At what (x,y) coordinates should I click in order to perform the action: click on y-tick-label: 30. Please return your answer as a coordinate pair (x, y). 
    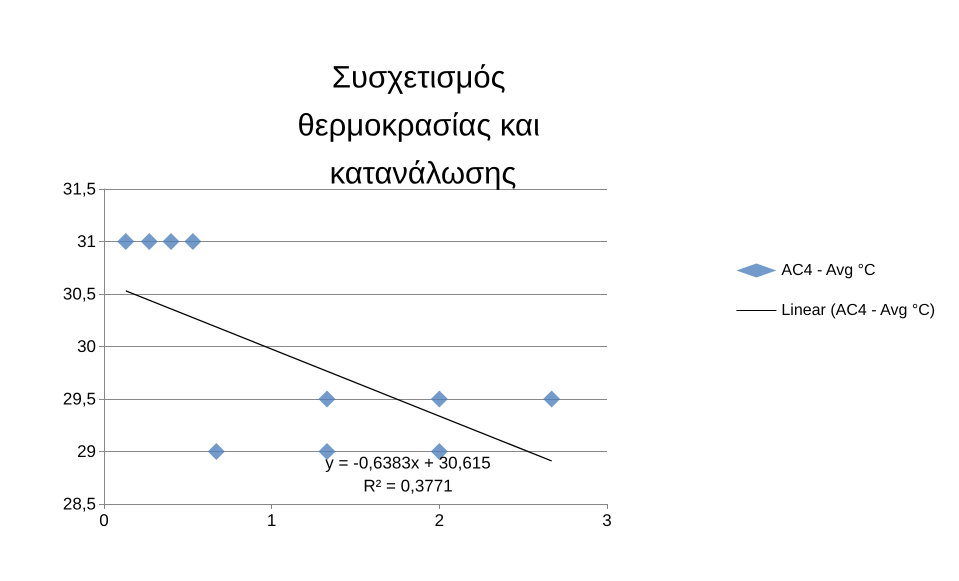
    Looking at the image, I should click on (86, 346).